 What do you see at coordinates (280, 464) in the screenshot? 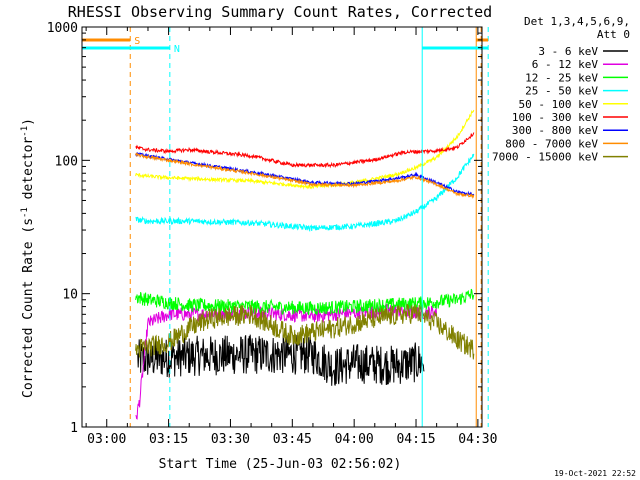
I see `x-axis-label: Start Time (25-Jun-03 02:56:02)` at bounding box center [280, 464].